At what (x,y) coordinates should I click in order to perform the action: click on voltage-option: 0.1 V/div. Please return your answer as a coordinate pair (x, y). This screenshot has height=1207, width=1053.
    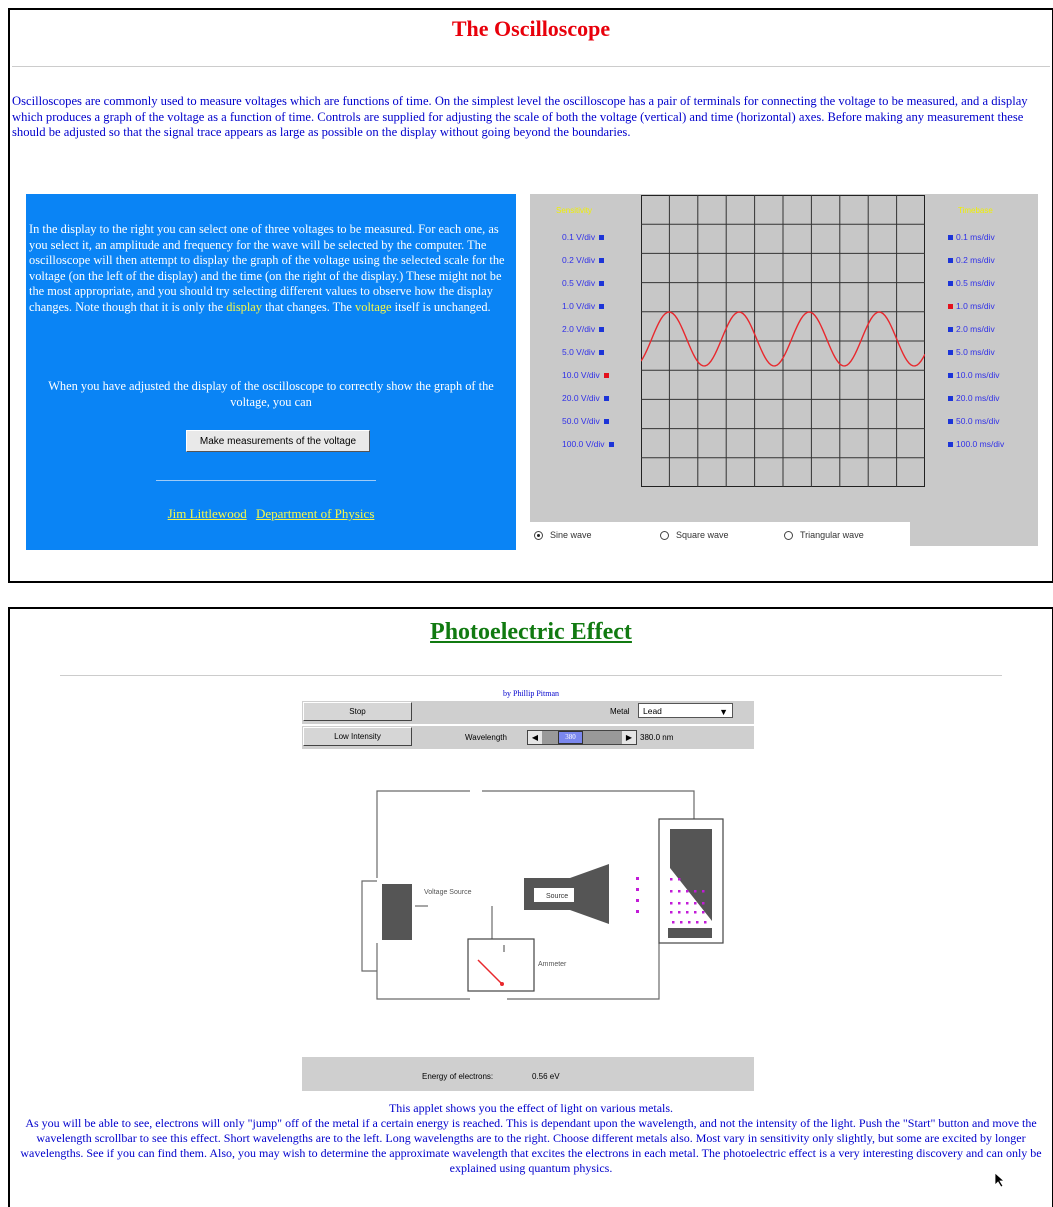
    Looking at the image, I should click on (583, 237).